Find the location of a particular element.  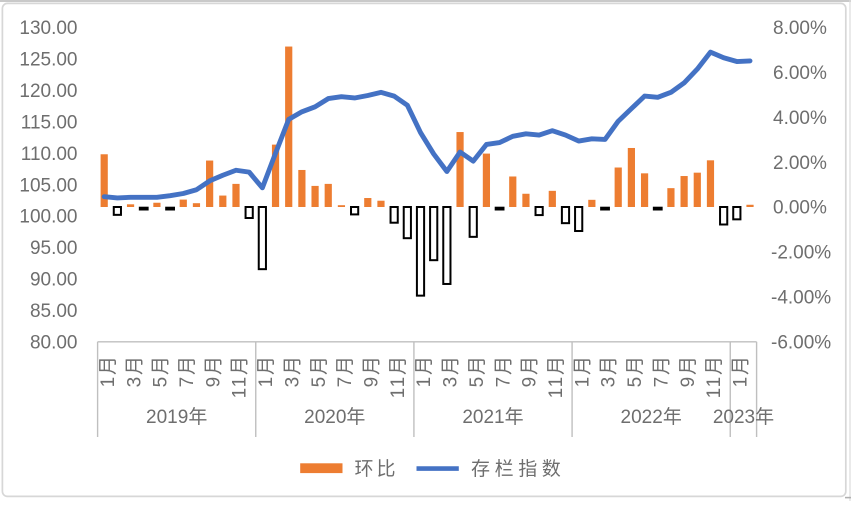

svg-text: 80.00 is located at coordinates (54, 342).